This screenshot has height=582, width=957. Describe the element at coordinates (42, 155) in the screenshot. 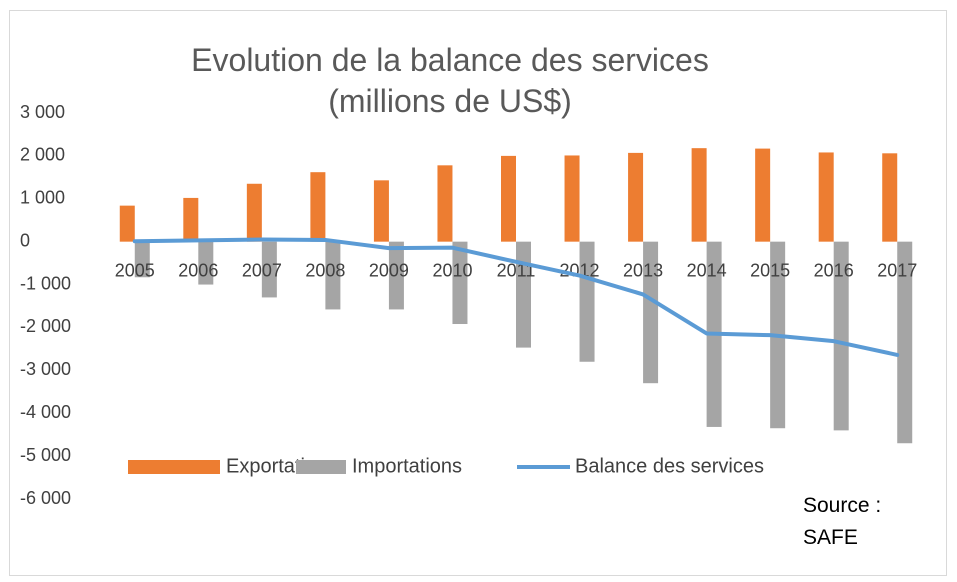

I see `y-tick-label: 2 000` at that location.